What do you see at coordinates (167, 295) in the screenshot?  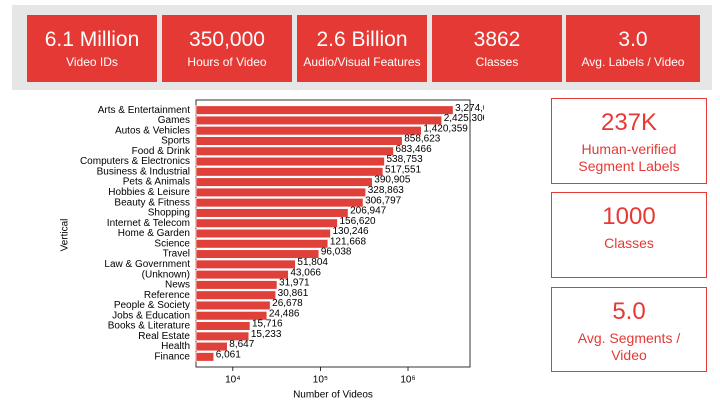 I see `y-tick-label: Reference` at bounding box center [167, 295].